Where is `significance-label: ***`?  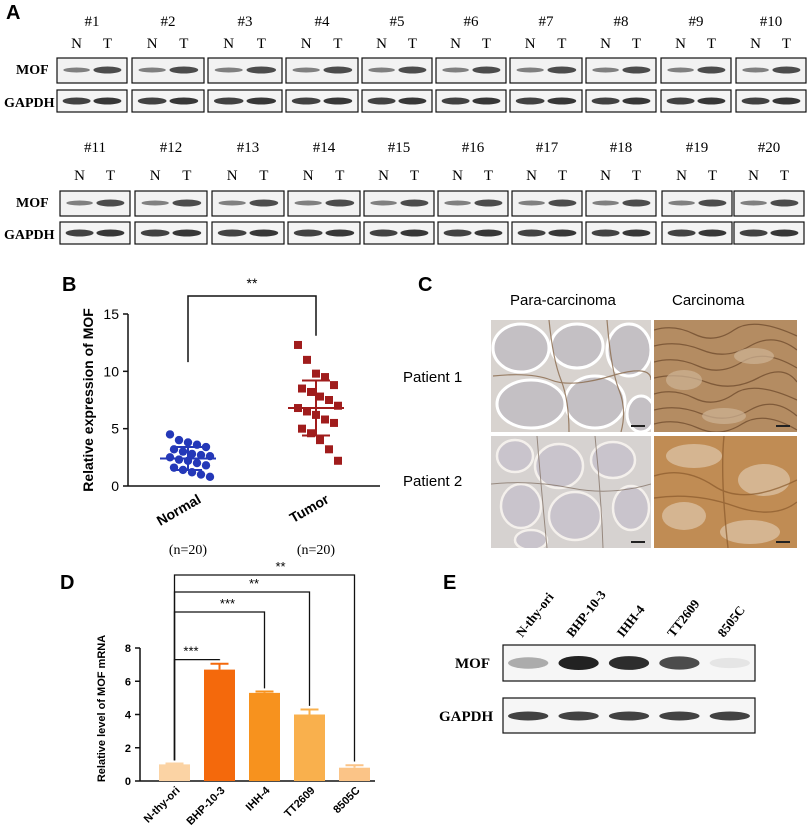 significance-label: *** is located at coordinates (190, 651).